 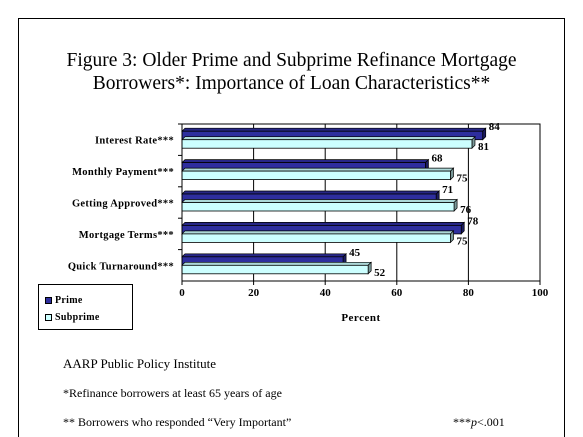 I want to click on data-label-prime-4: 45, so click(x=355, y=253).